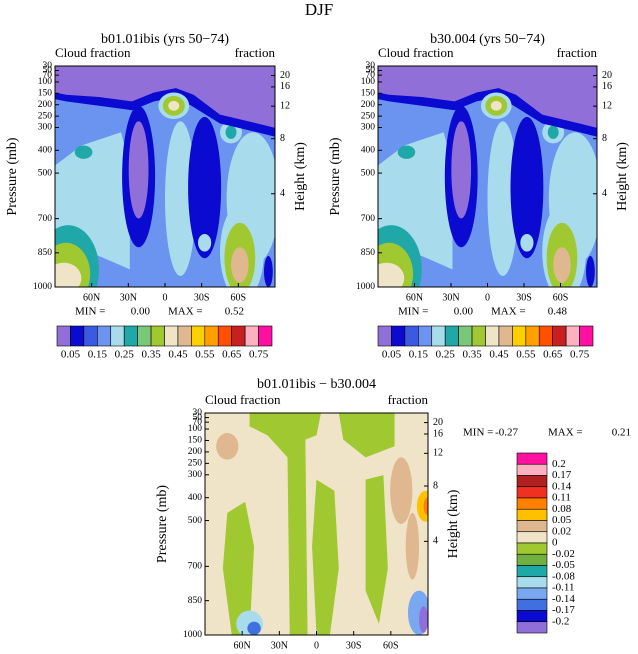  What do you see at coordinates (487, 39) in the screenshot?
I see `panel-title: b30.004 (yrs 50−74)` at bounding box center [487, 39].